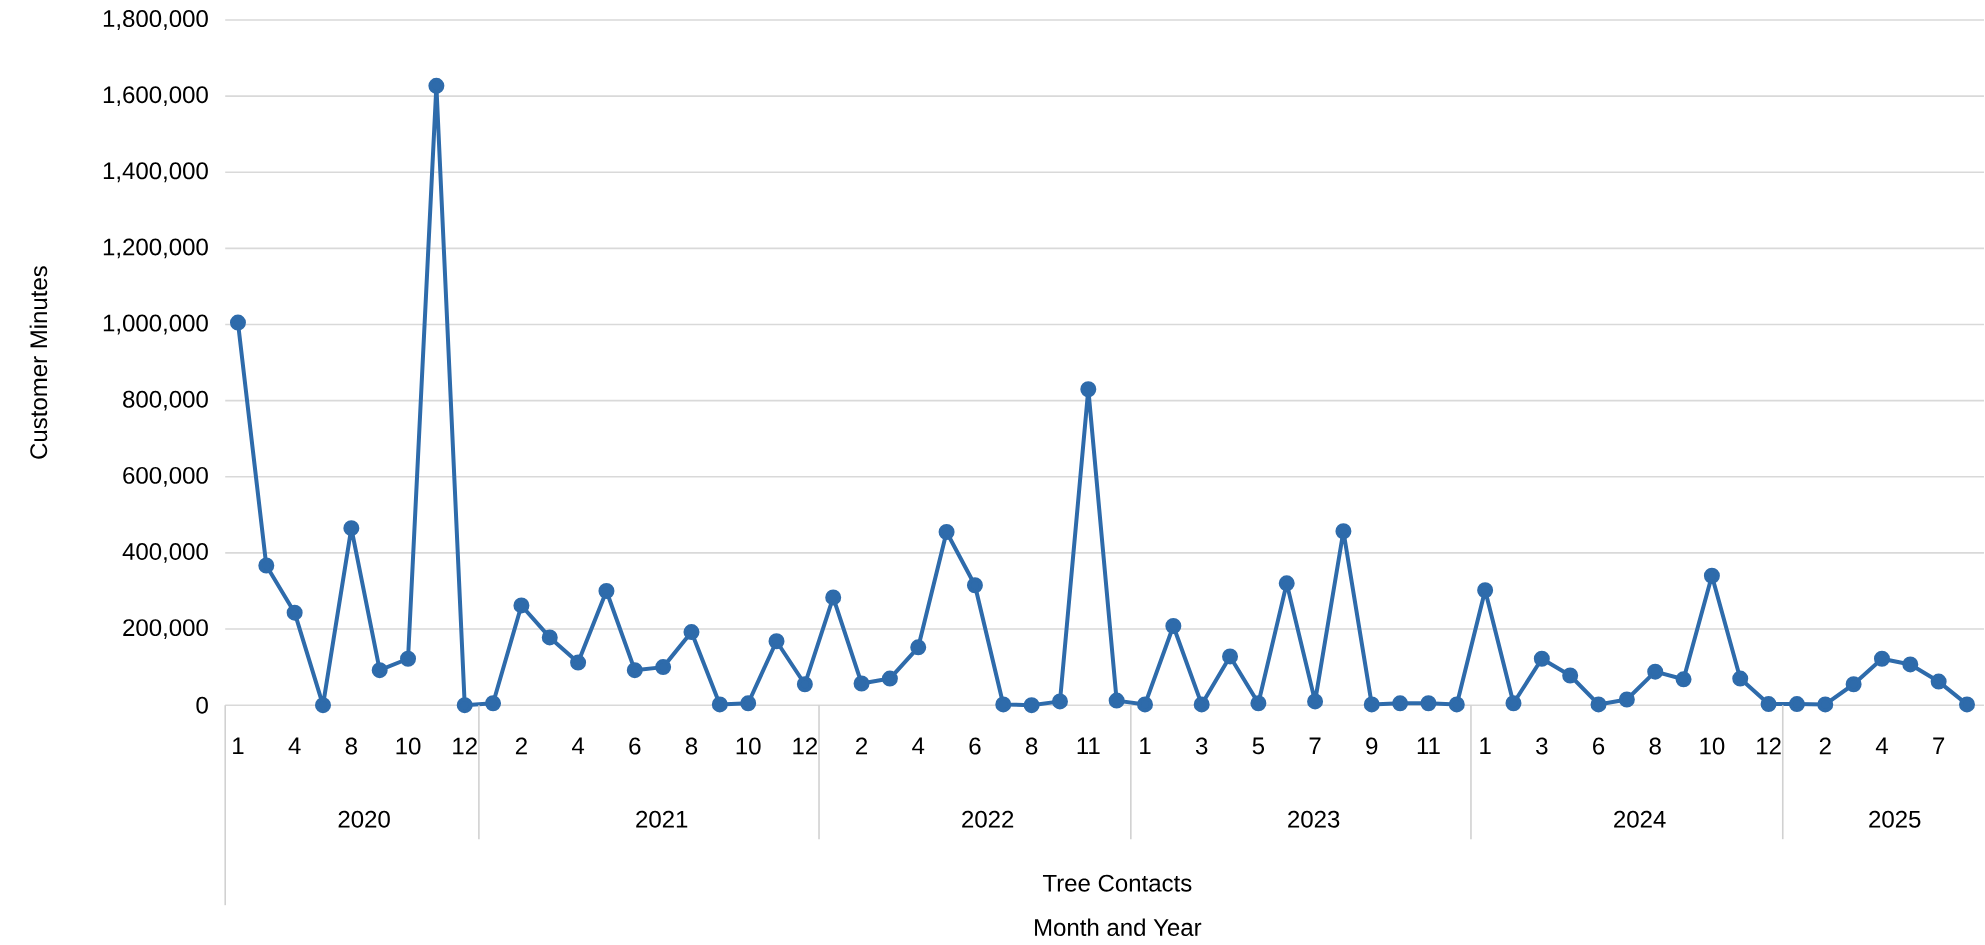  I want to click on text: 2023, so click(1314, 819).